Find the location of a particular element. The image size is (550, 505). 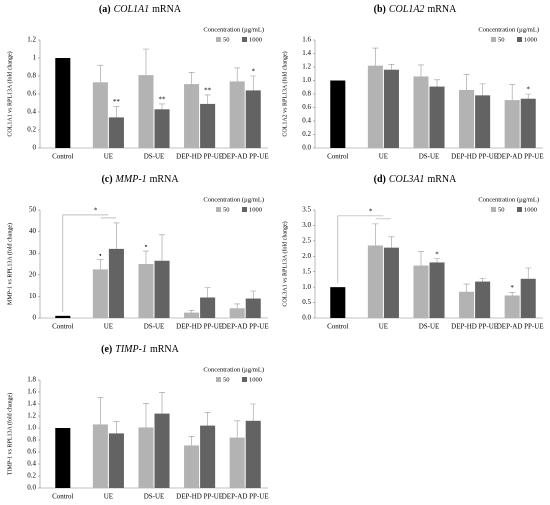

y-axis-label: COL1A2 vs RPL13A (fold change) is located at coordinates (284, 93).